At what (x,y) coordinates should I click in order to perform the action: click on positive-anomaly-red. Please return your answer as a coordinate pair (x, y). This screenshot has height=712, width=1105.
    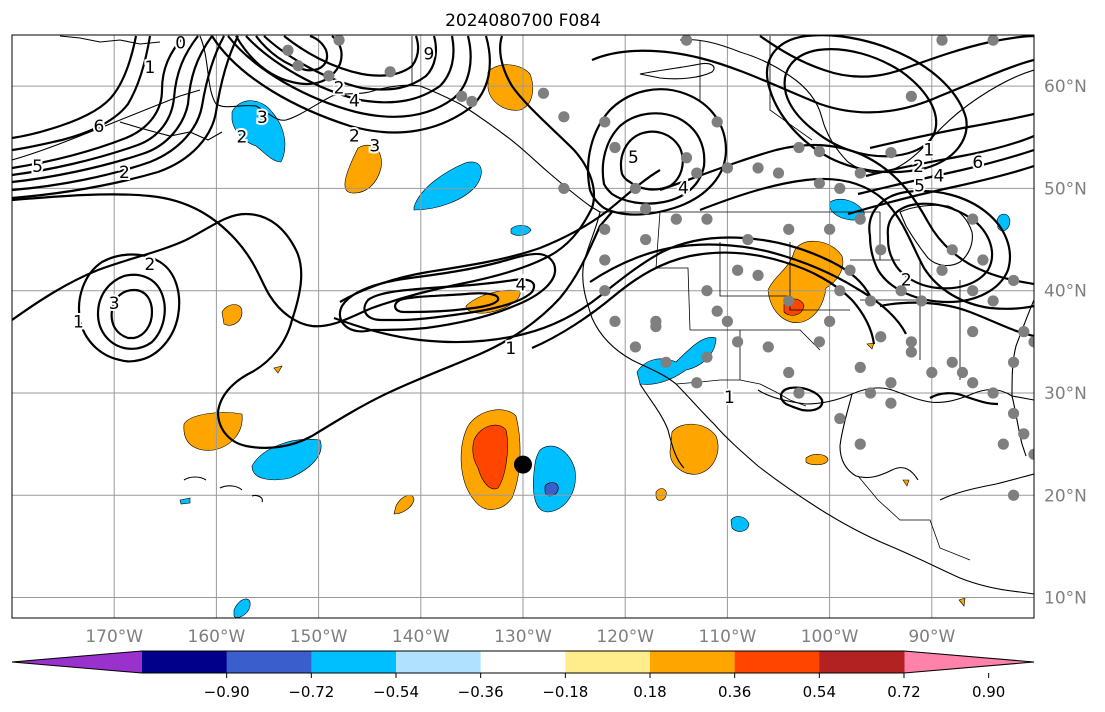
    Looking at the image, I should click on (490, 457).